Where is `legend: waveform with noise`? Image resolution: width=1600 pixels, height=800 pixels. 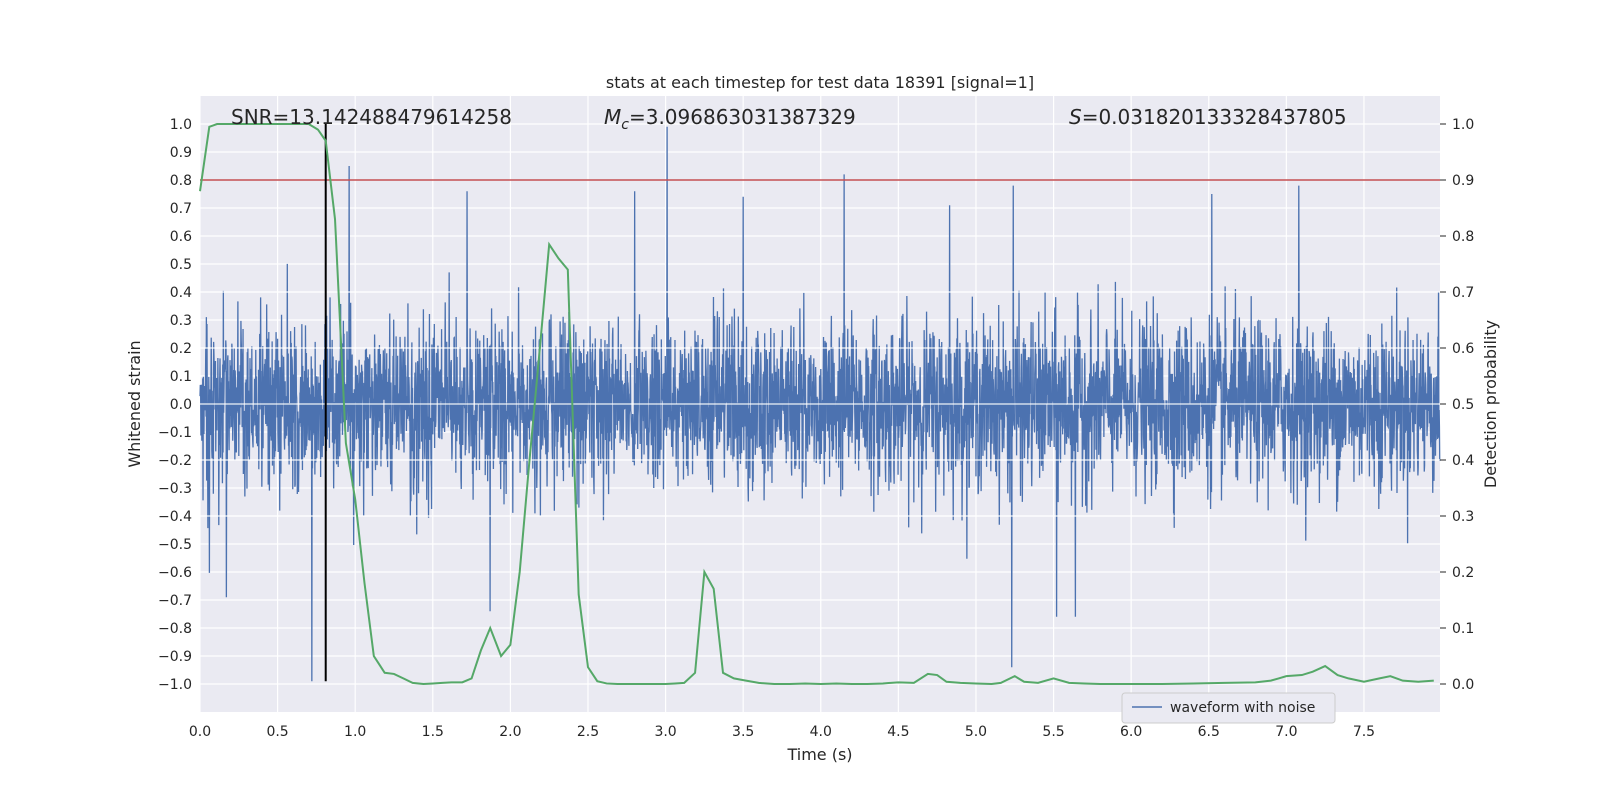 legend: waveform with noise is located at coordinates (1228, 708).